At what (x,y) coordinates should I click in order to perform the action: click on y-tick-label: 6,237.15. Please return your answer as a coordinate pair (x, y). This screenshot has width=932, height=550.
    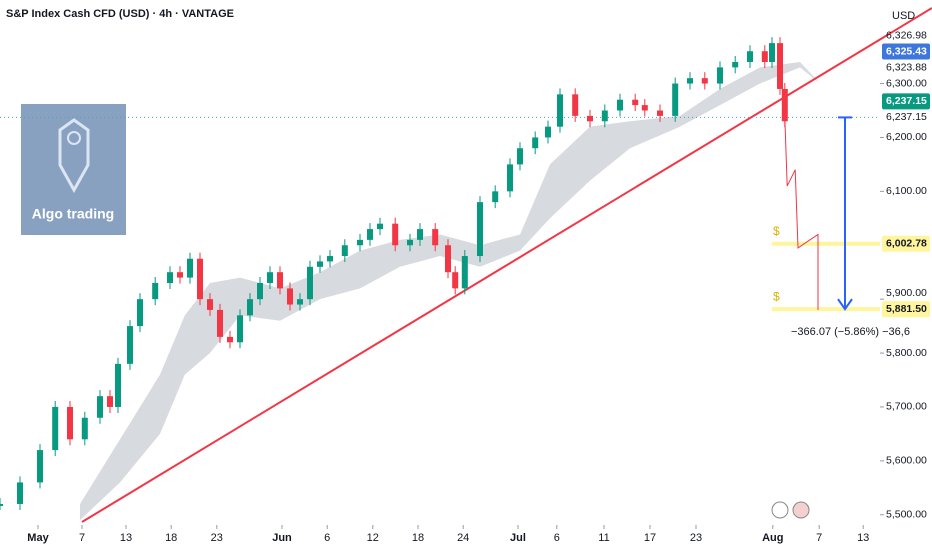
    Looking at the image, I should click on (906, 101).